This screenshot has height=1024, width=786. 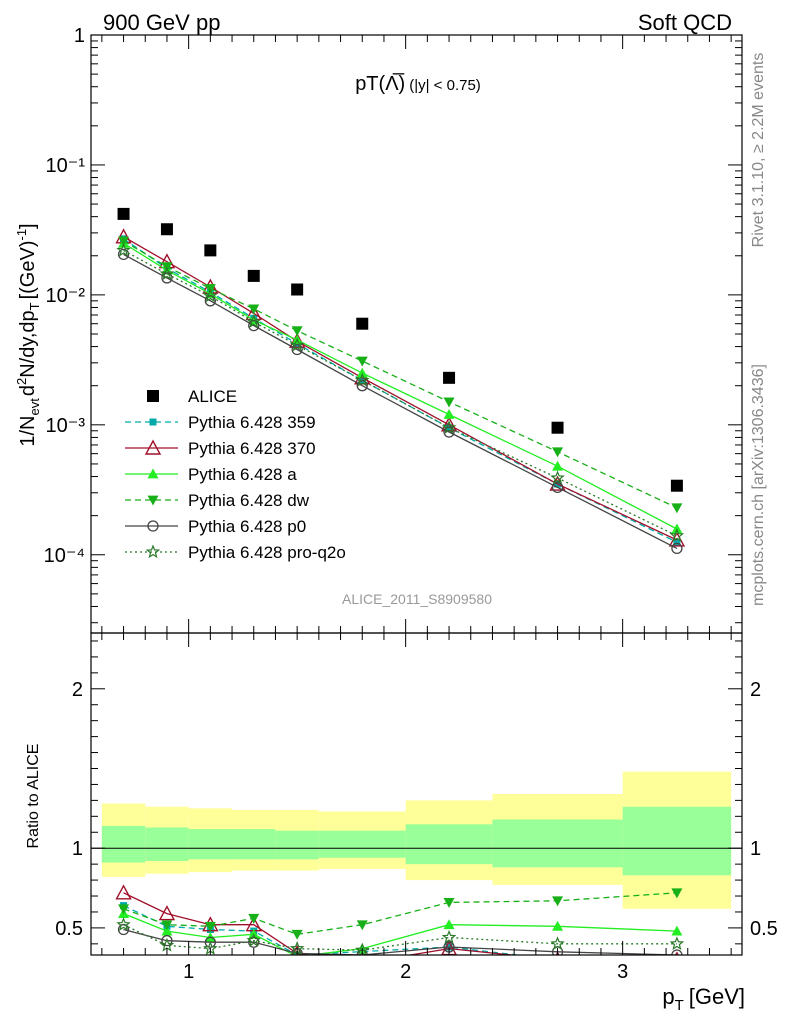 I want to click on mcplots-label: mcplots.cern.ch [arXiv:1306.3436], so click(x=758, y=485).